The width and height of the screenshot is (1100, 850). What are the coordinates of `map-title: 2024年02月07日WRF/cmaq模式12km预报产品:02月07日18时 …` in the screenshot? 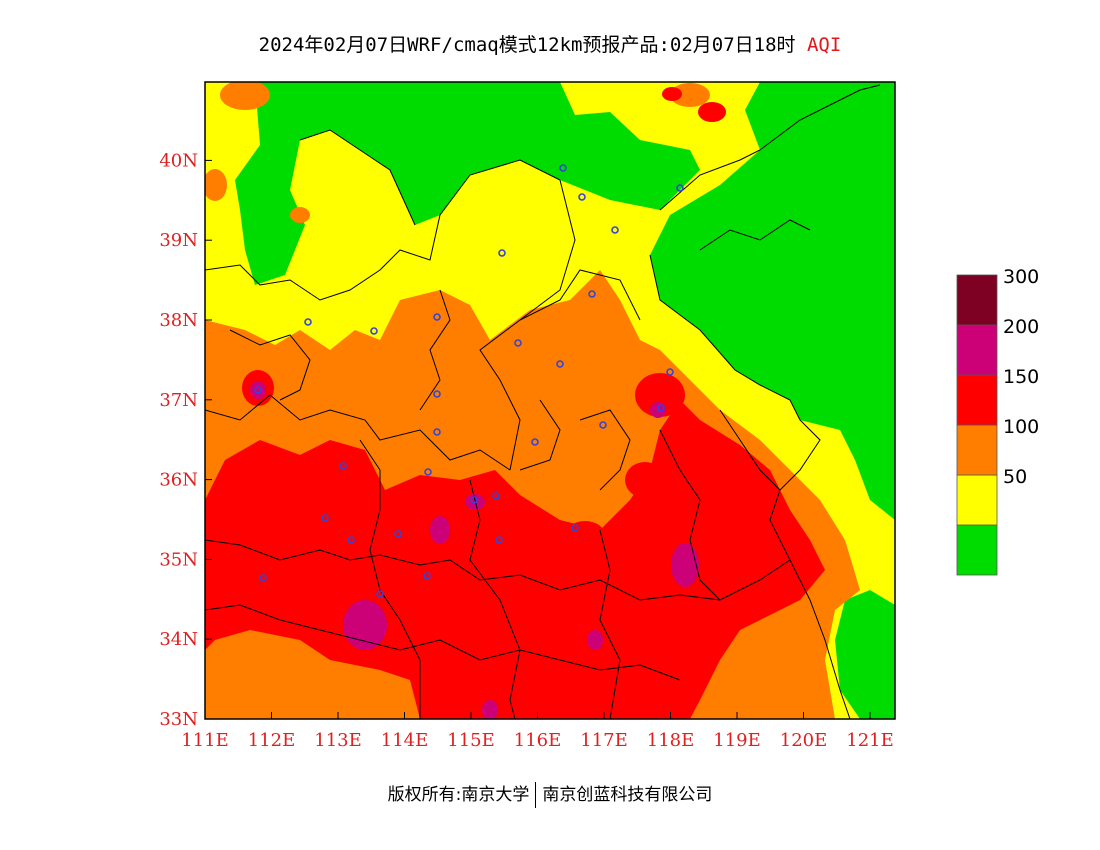 It's located at (550, 43).